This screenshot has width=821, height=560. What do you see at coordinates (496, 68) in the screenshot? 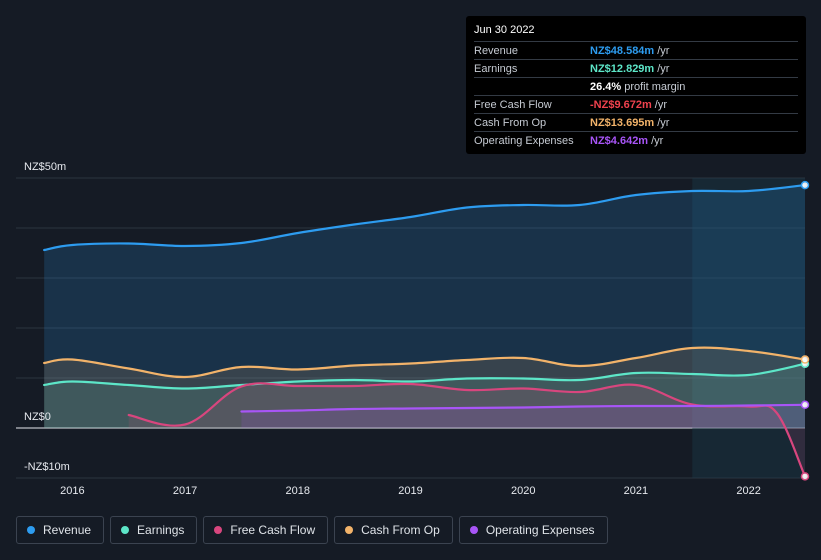
I see `tooltip-row-label: Earnings` at bounding box center [496, 68].